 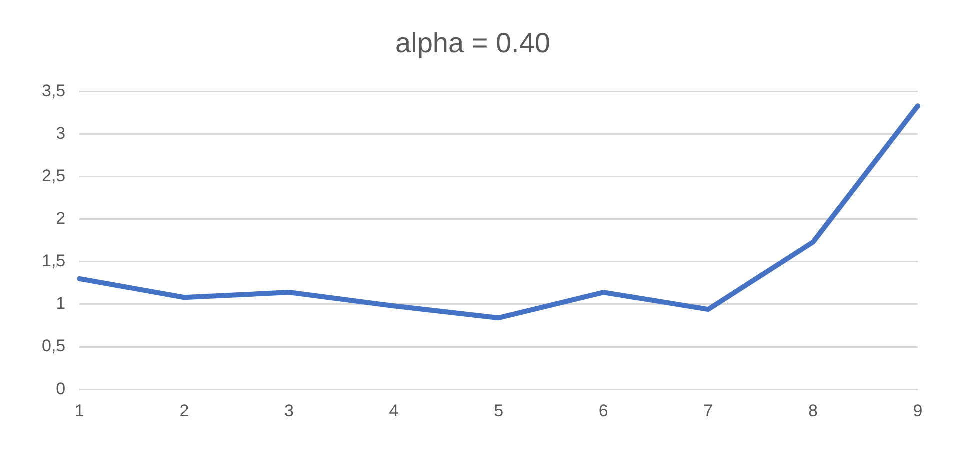 I want to click on x-tick-label: 8, so click(x=813, y=410).